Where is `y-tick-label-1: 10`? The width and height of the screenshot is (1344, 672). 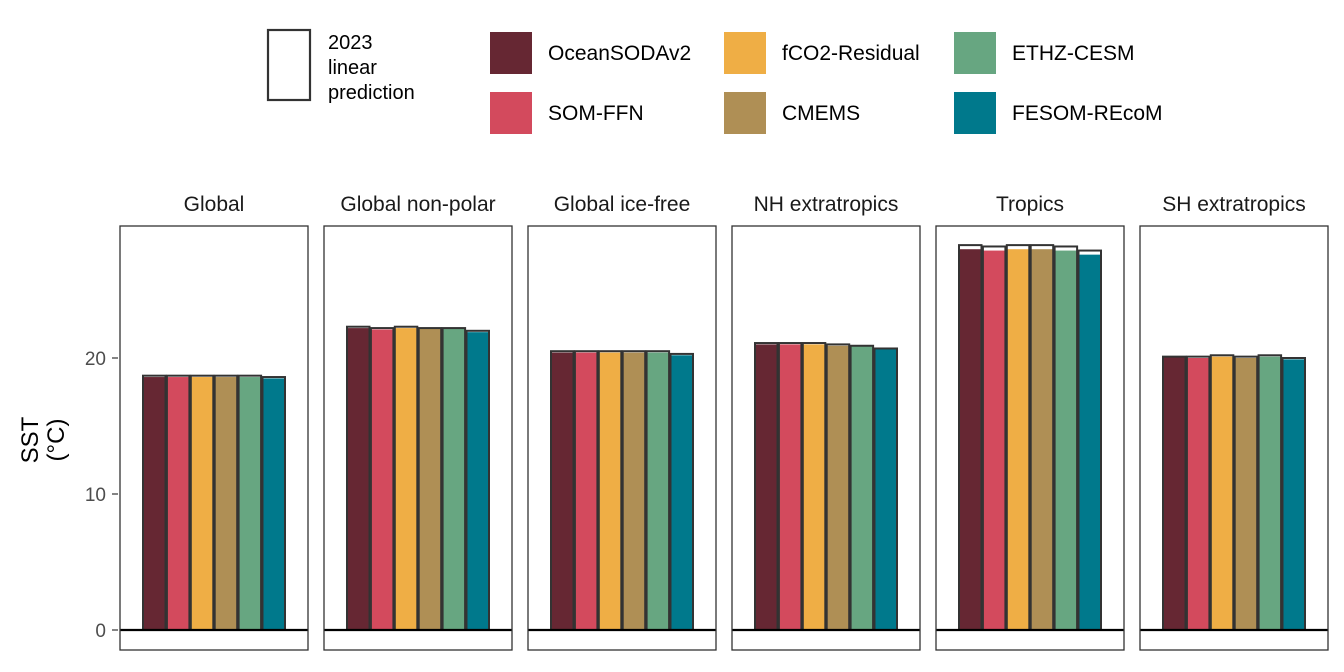 y-tick-label-1: 10 is located at coordinates (95, 495).